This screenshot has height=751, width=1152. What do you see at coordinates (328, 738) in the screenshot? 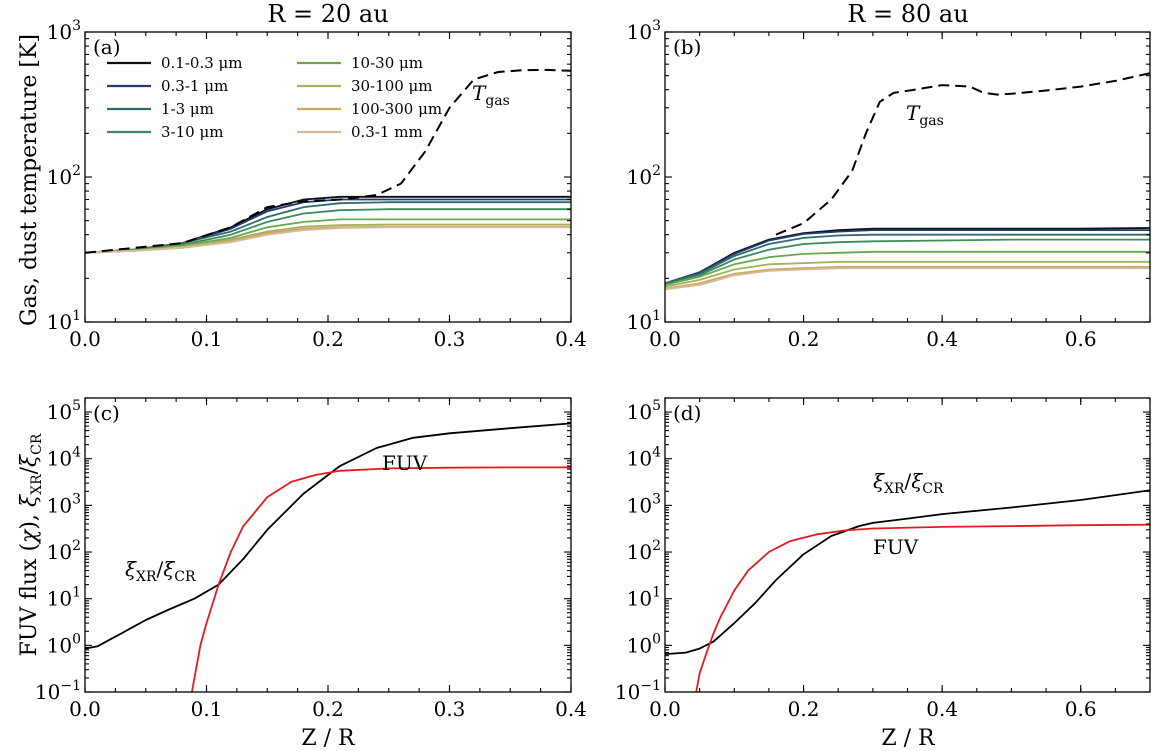
I see `x-axis-label-left: Z / R` at bounding box center [328, 738].